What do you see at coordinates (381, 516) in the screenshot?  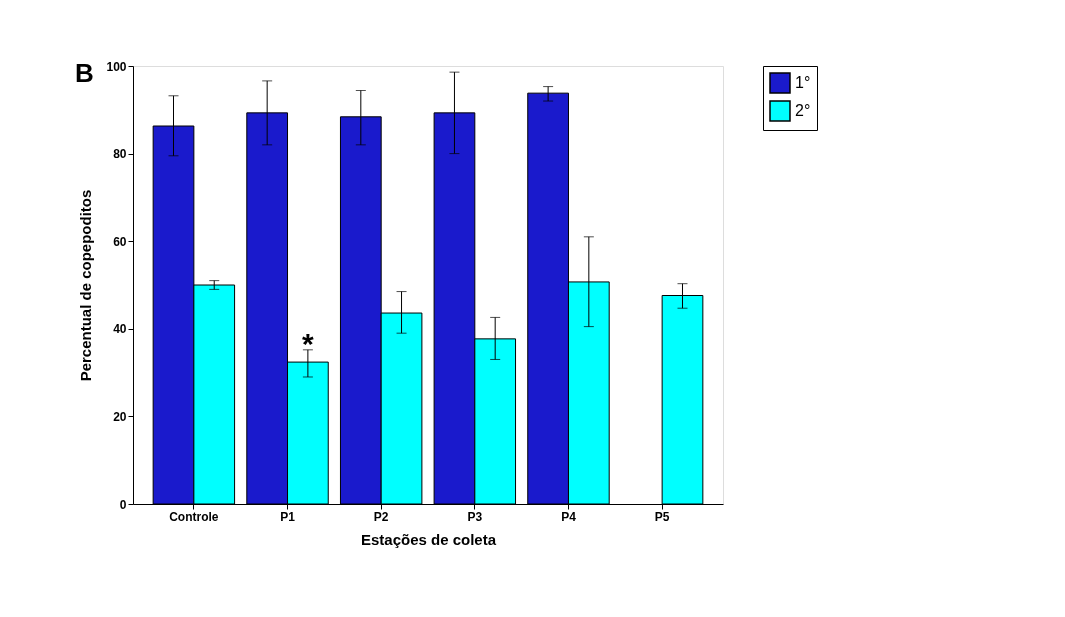 I see `x-tick-label: P2` at bounding box center [381, 516].